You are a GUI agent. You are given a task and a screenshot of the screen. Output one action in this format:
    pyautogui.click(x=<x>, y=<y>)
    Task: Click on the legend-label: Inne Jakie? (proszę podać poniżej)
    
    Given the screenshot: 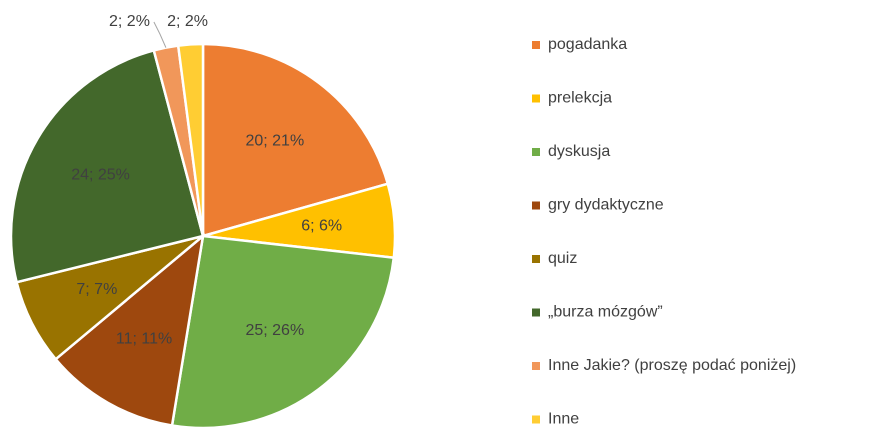 What is the action you would take?
    pyautogui.click(x=672, y=365)
    